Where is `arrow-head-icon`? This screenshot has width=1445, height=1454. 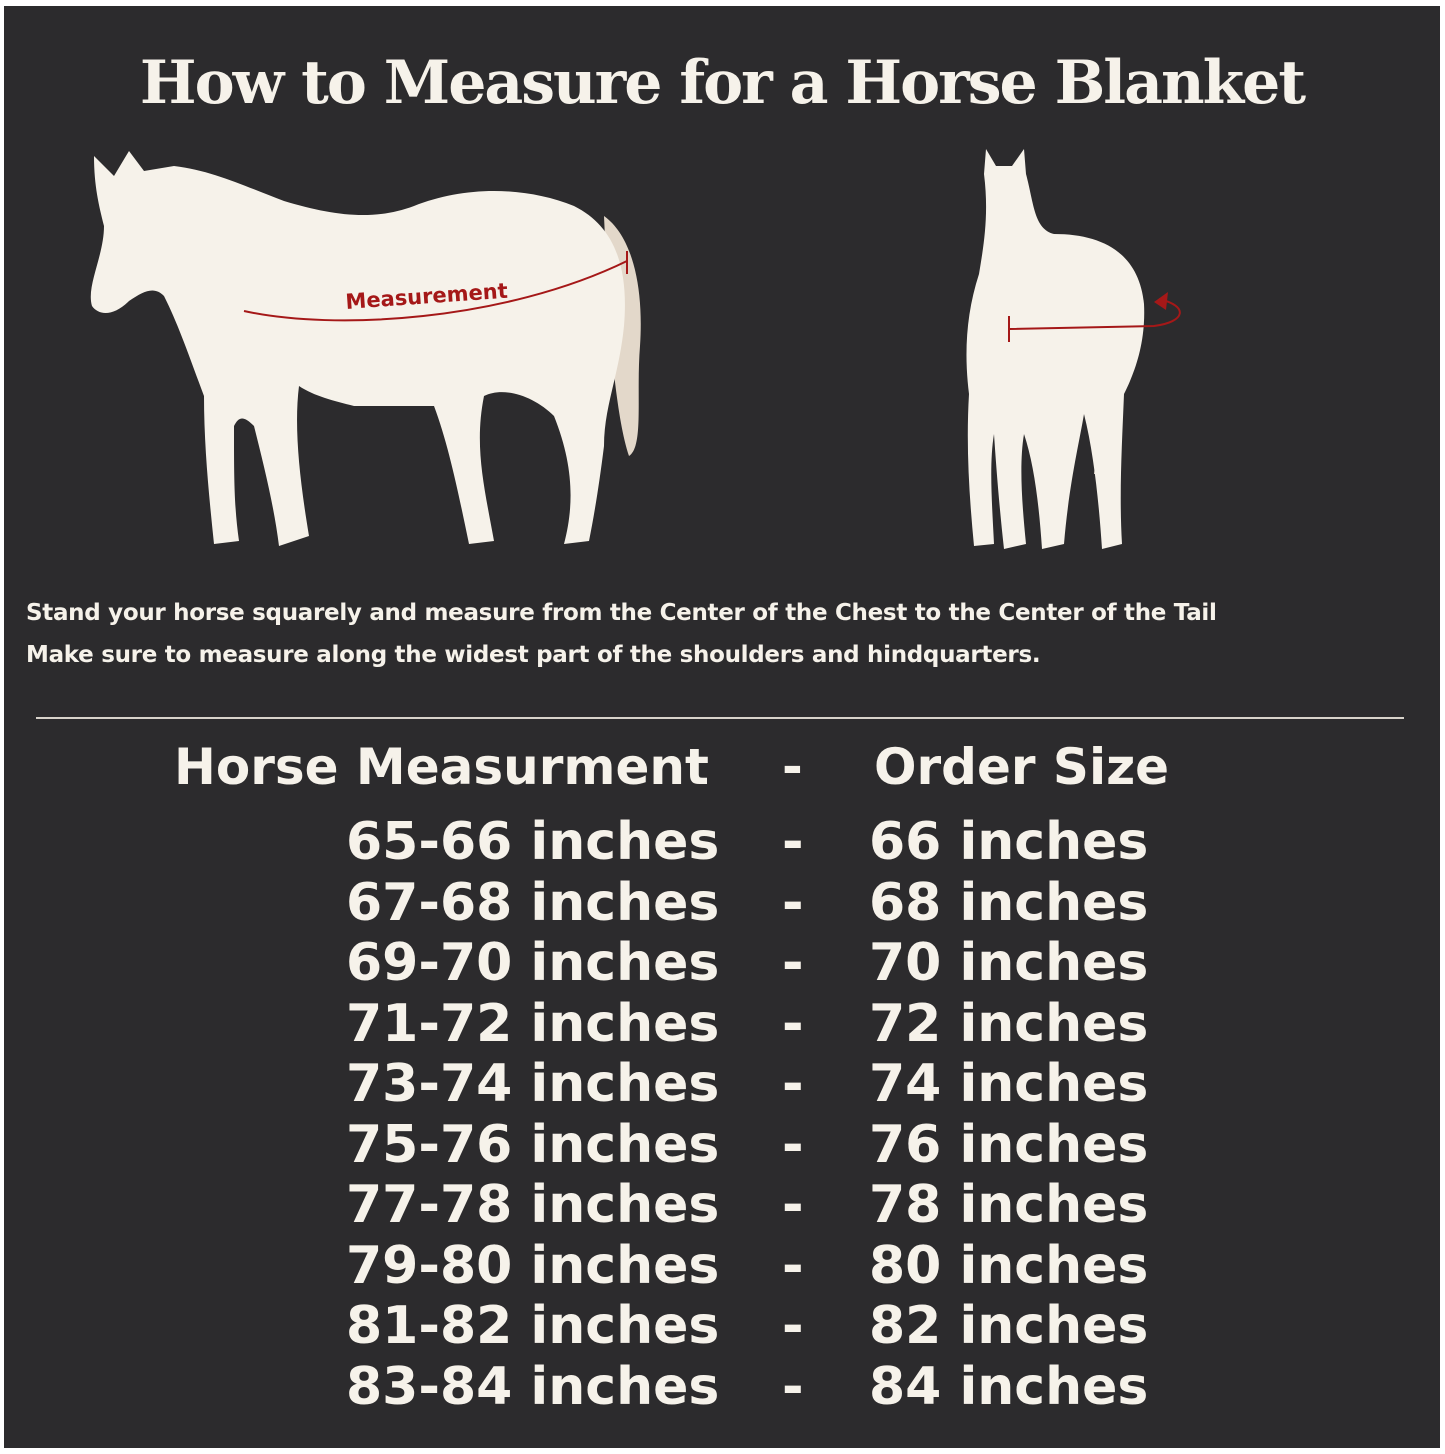 arrow-head-icon is located at coordinates (1161, 301).